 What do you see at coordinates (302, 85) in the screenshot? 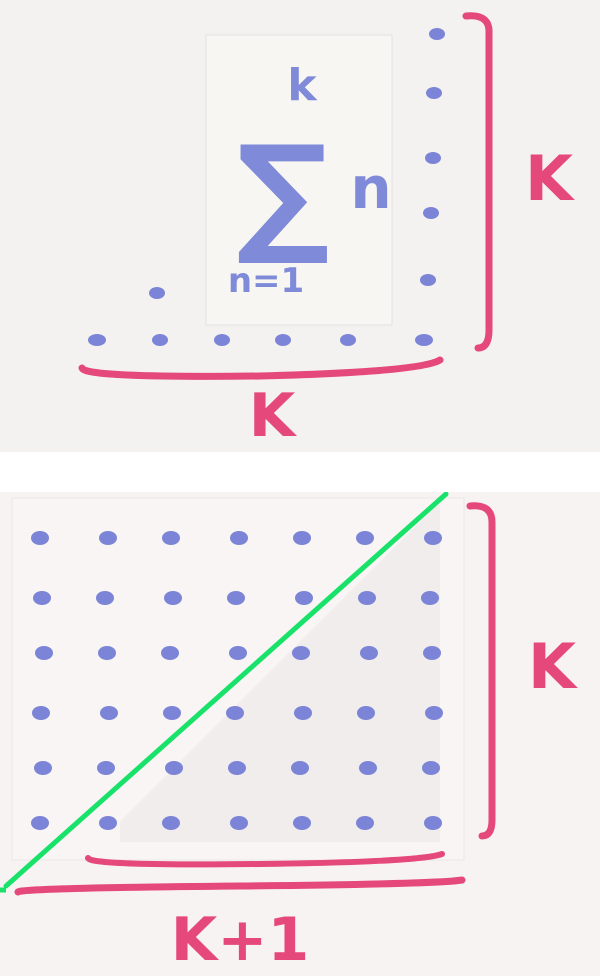
I see `sum-upper-limit: k` at bounding box center [302, 85].